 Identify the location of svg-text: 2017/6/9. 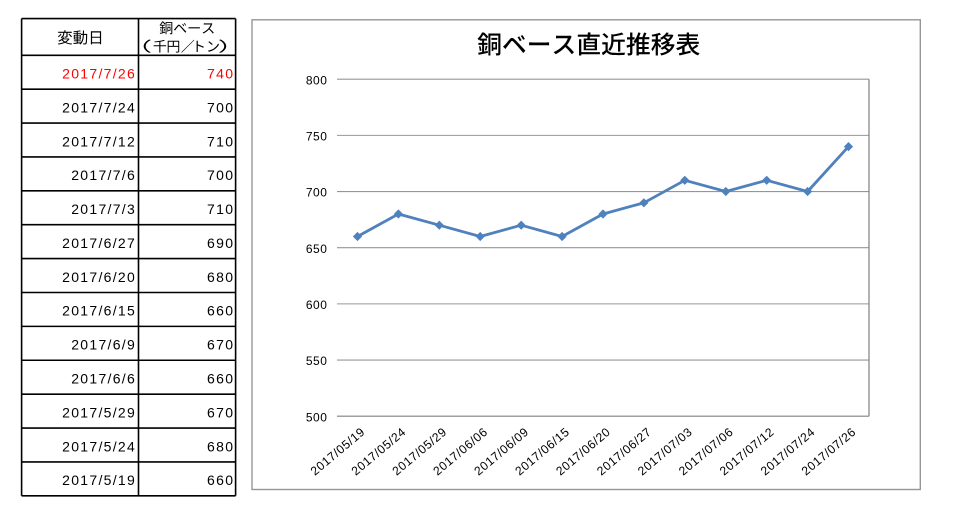
(103, 345).